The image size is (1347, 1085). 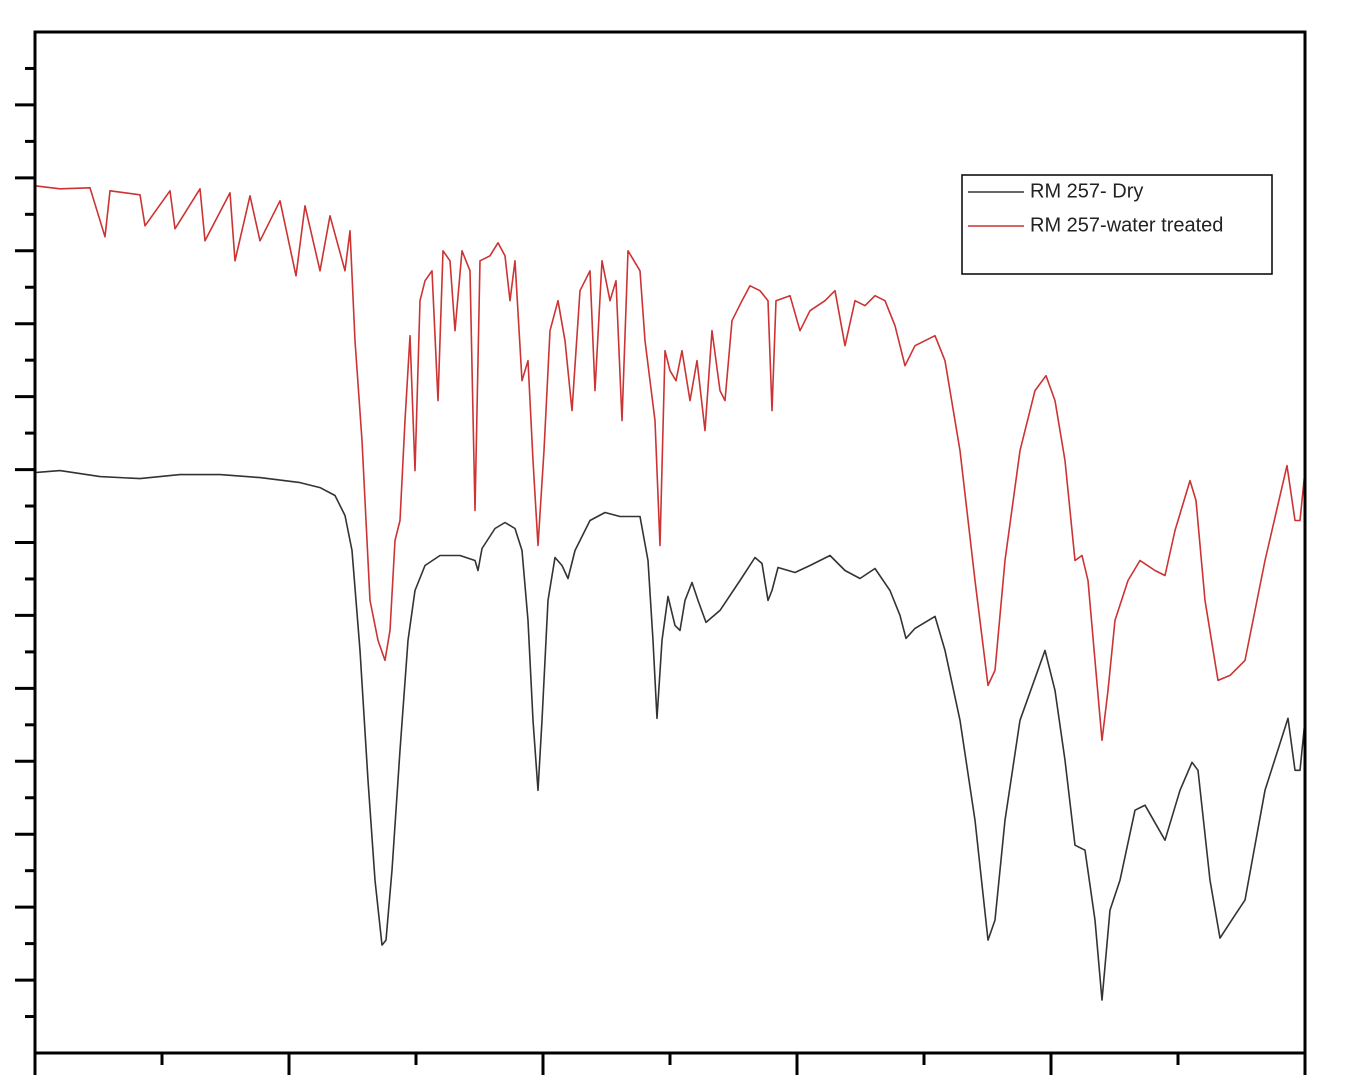 I want to click on legend-label: RM 257-water treated, so click(x=1126, y=225).